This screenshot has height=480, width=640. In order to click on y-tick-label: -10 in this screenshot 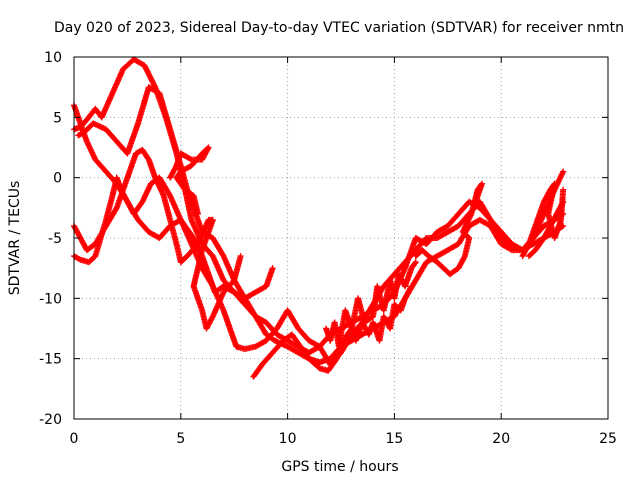, I will do `click(50, 299)`.